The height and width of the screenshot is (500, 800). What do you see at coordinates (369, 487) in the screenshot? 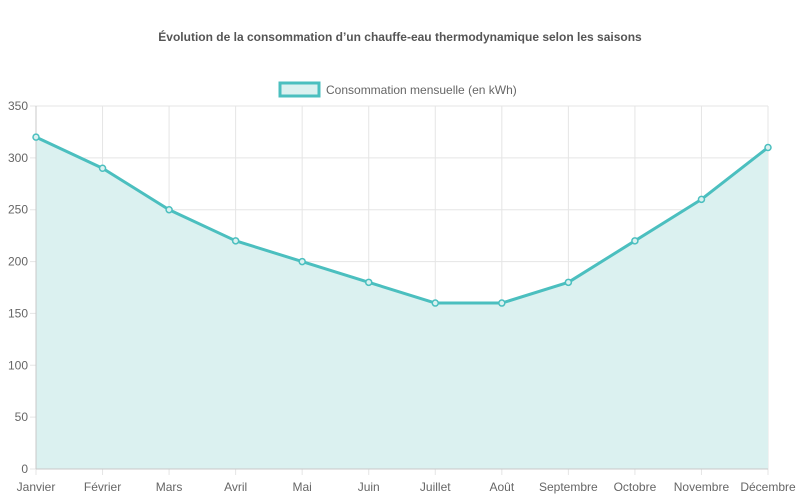
I see `x-tick-label: Juin` at bounding box center [369, 487].